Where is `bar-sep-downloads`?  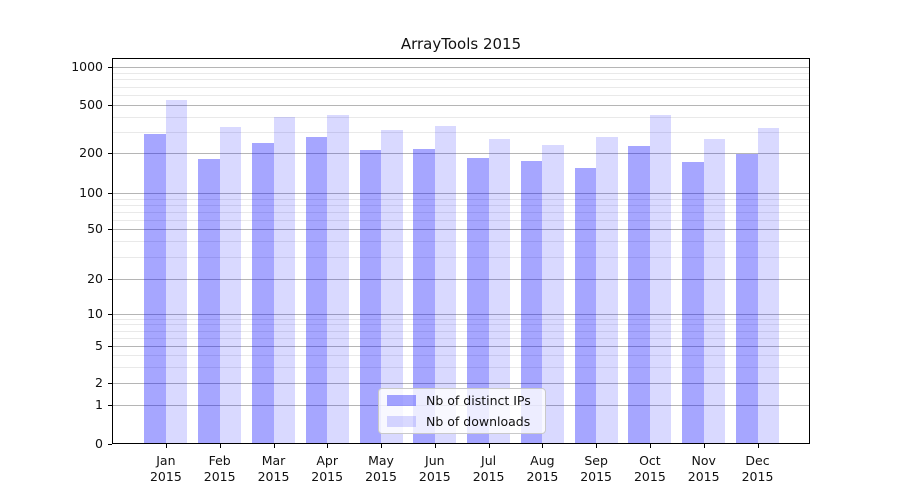
bar-sep-downloads is located at coordinates (607, 290).